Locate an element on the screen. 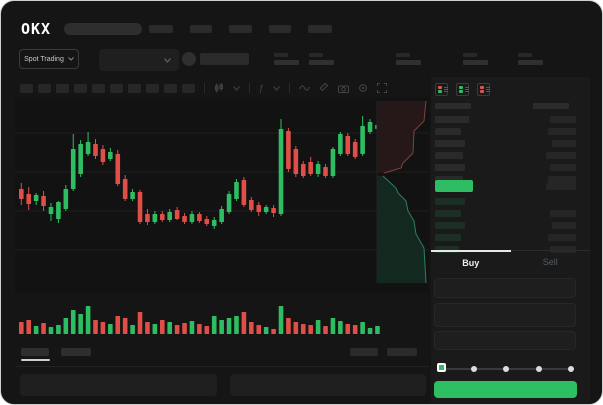  ob-header-price is located at coordinates (453, 106).